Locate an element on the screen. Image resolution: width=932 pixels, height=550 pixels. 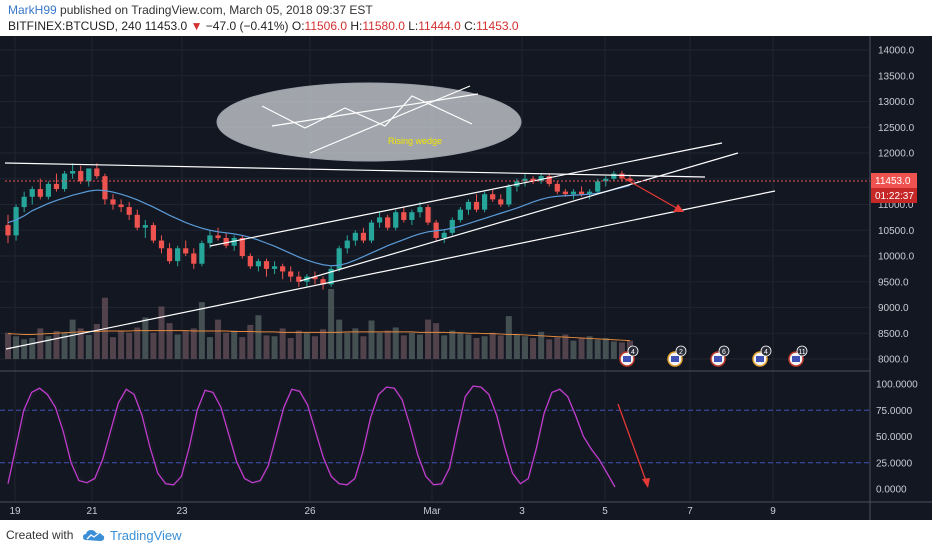
resistance-line is located at coordinates (355, 170).